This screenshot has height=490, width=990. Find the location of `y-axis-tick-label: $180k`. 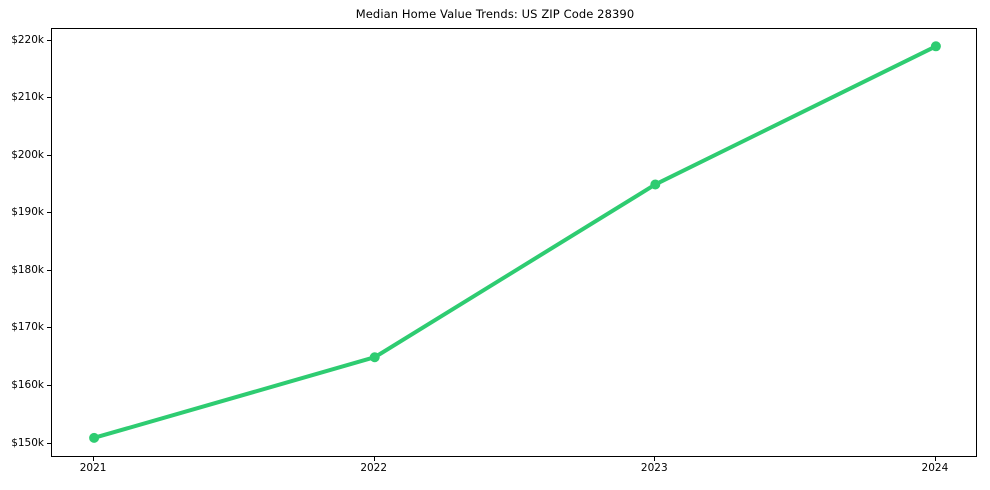

y-axis-tick-label: $180k is located at coordinates (27, 269).